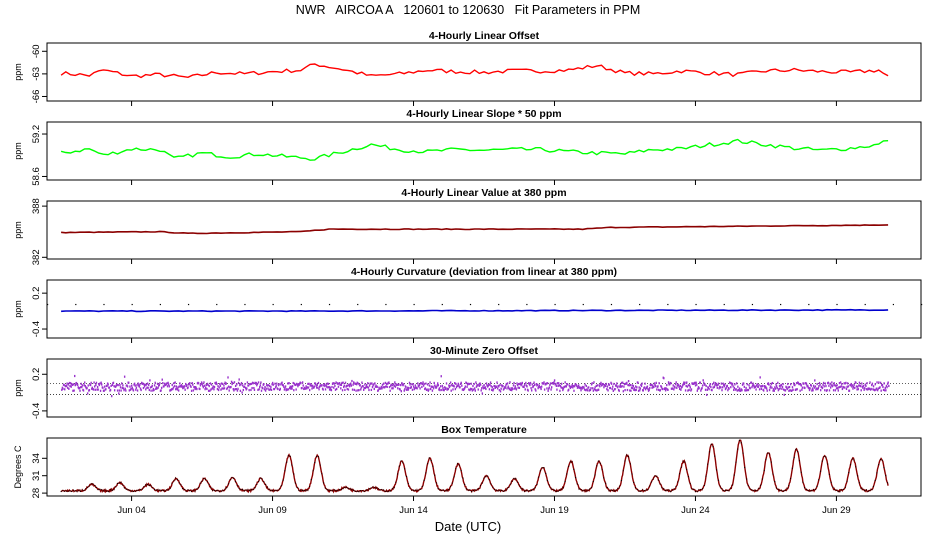 The height and width of the screenshot is (540, 936). I want to click on y-tick-label: 0.2, so click(36, 374).